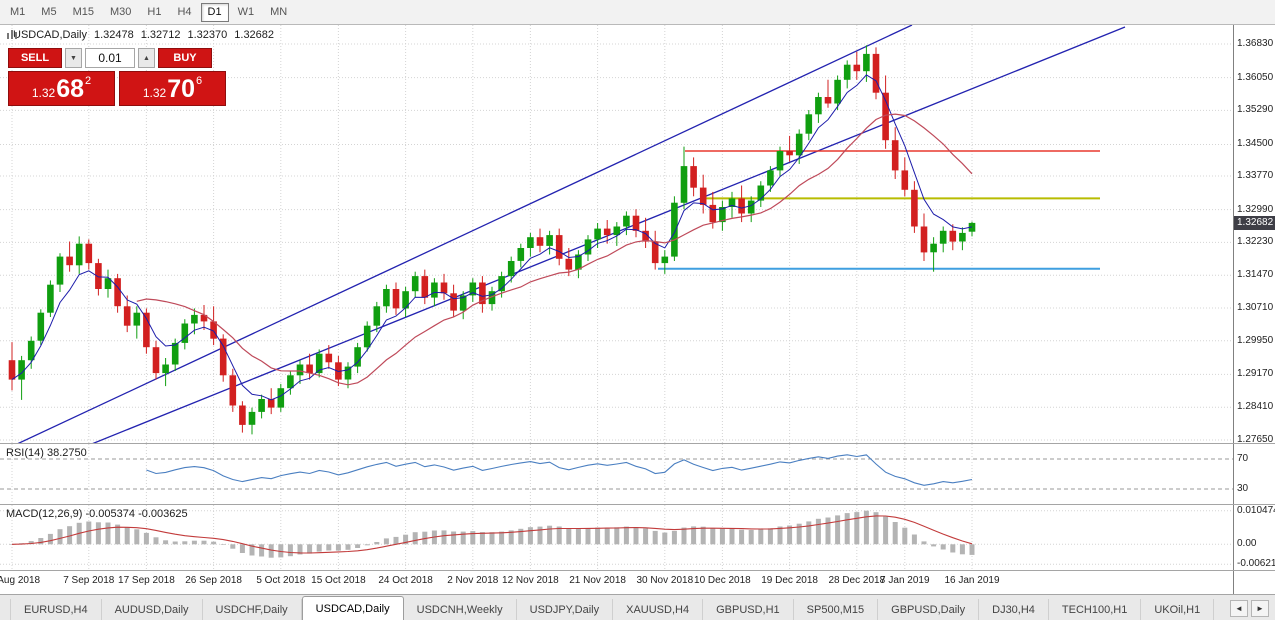 The width and height of the screenshot is (1275, 620). What do you see at coordinates (972, 580) in the screenshot?
I see `date-axis-label: 16 Jan 2019` at bounding box center [972, 580].